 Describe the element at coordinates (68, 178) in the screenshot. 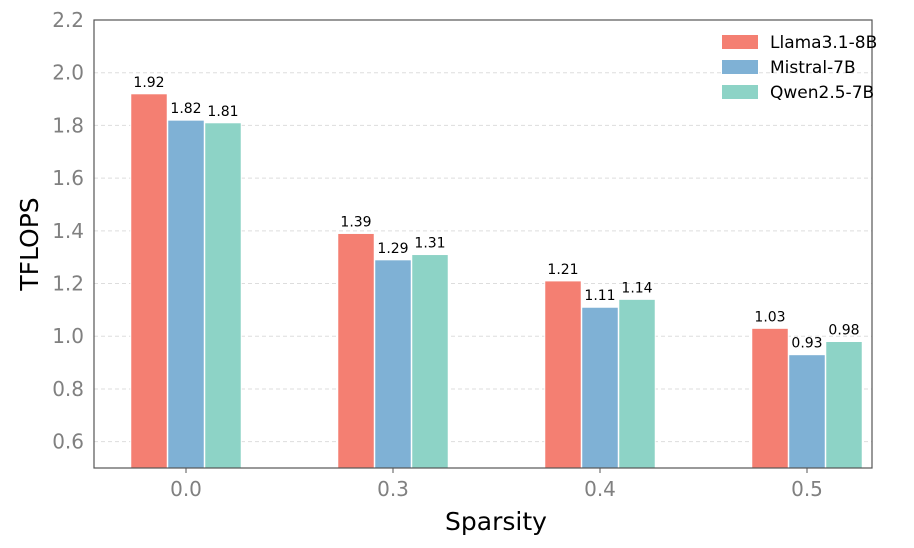

I see `y-tick-label: 1.6` at that location.